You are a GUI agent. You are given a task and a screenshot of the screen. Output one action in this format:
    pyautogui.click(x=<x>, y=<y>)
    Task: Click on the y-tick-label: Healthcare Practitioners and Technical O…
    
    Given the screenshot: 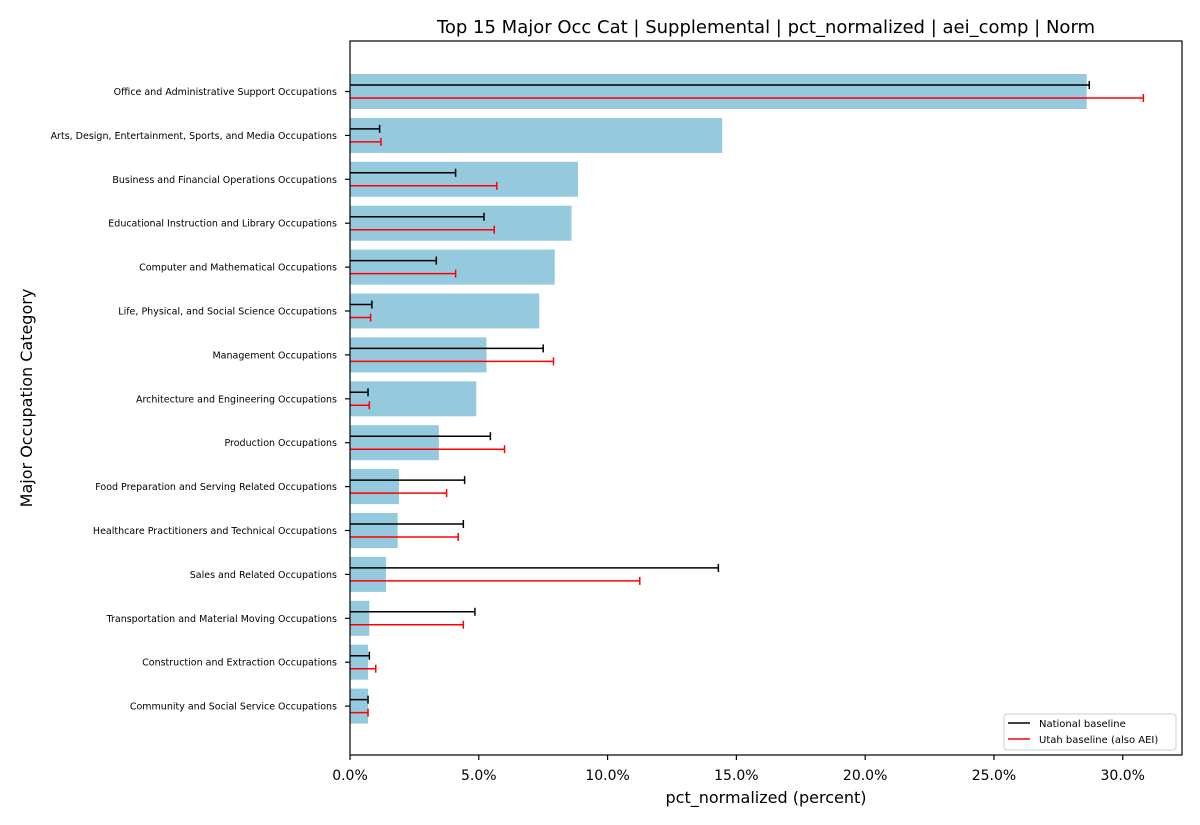 What is the action you would take?
    pyautogui.click(x=215, y=531)
    